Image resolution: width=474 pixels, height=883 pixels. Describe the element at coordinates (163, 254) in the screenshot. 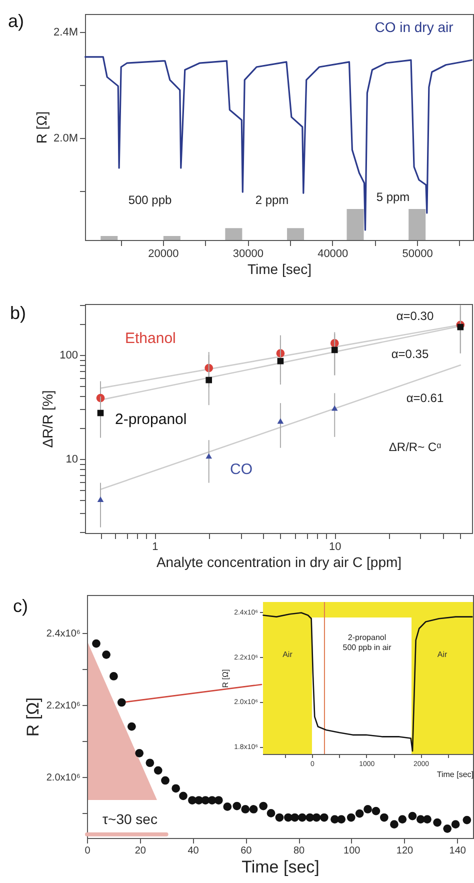

I see `x-tick-label: 20000` at that location.